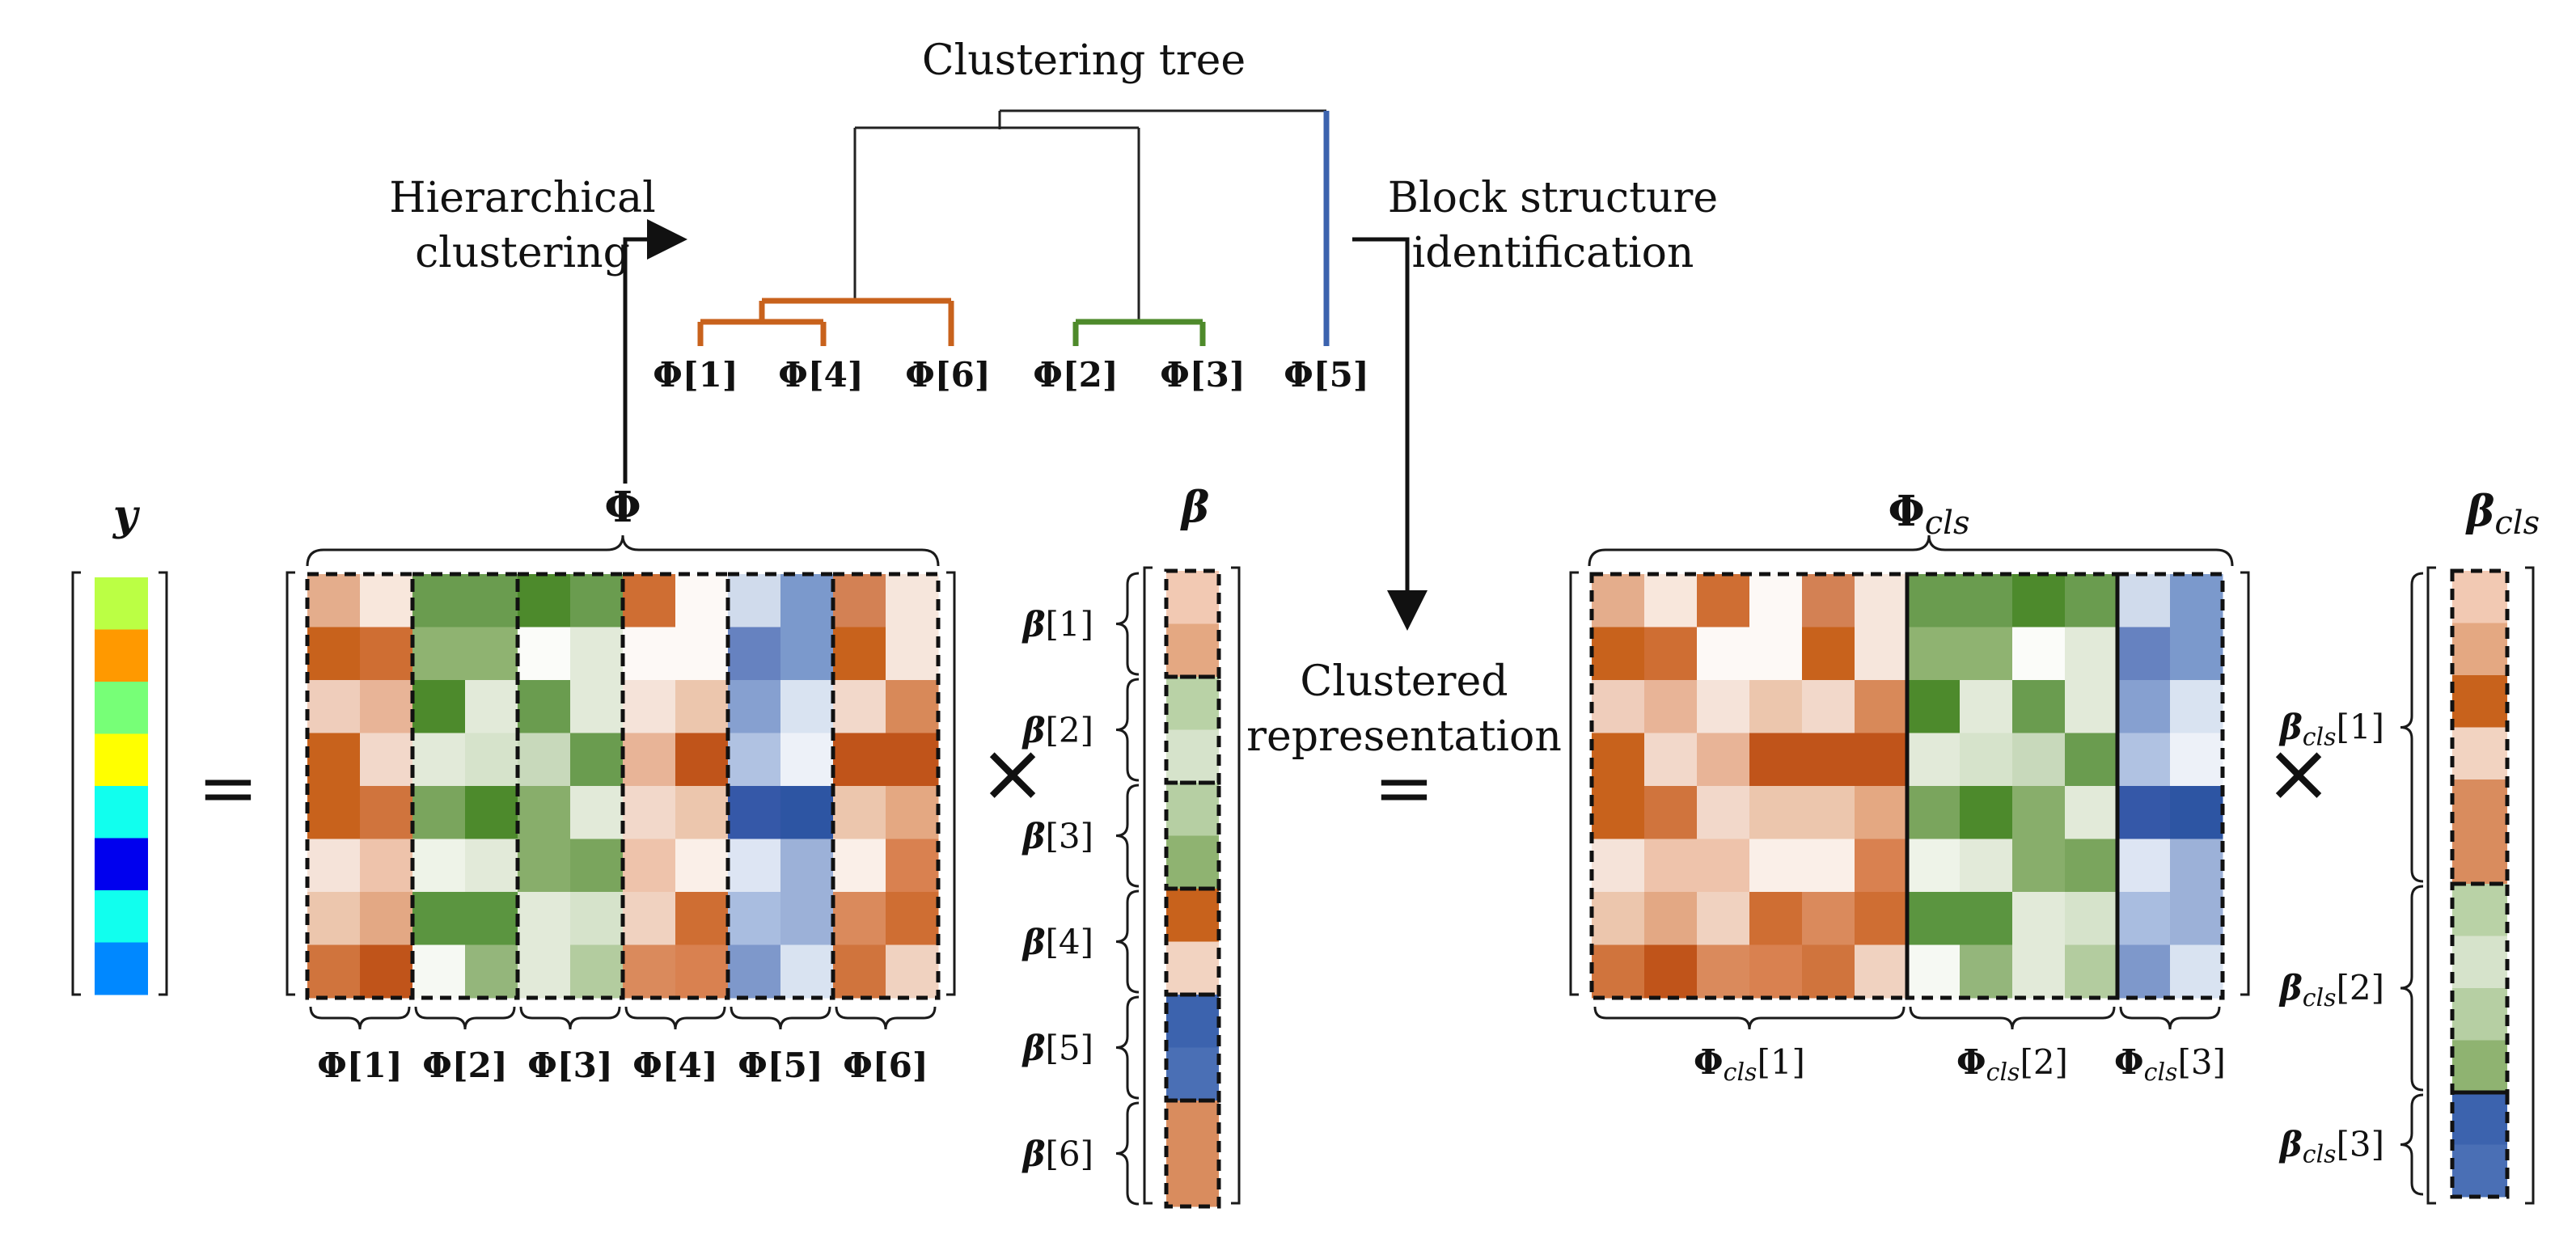  What do you see at coordinates (821, 375) in the screenshot?
I see `tree-leaf-phi-4: Φ[4]` at bounding box center [821, 375].